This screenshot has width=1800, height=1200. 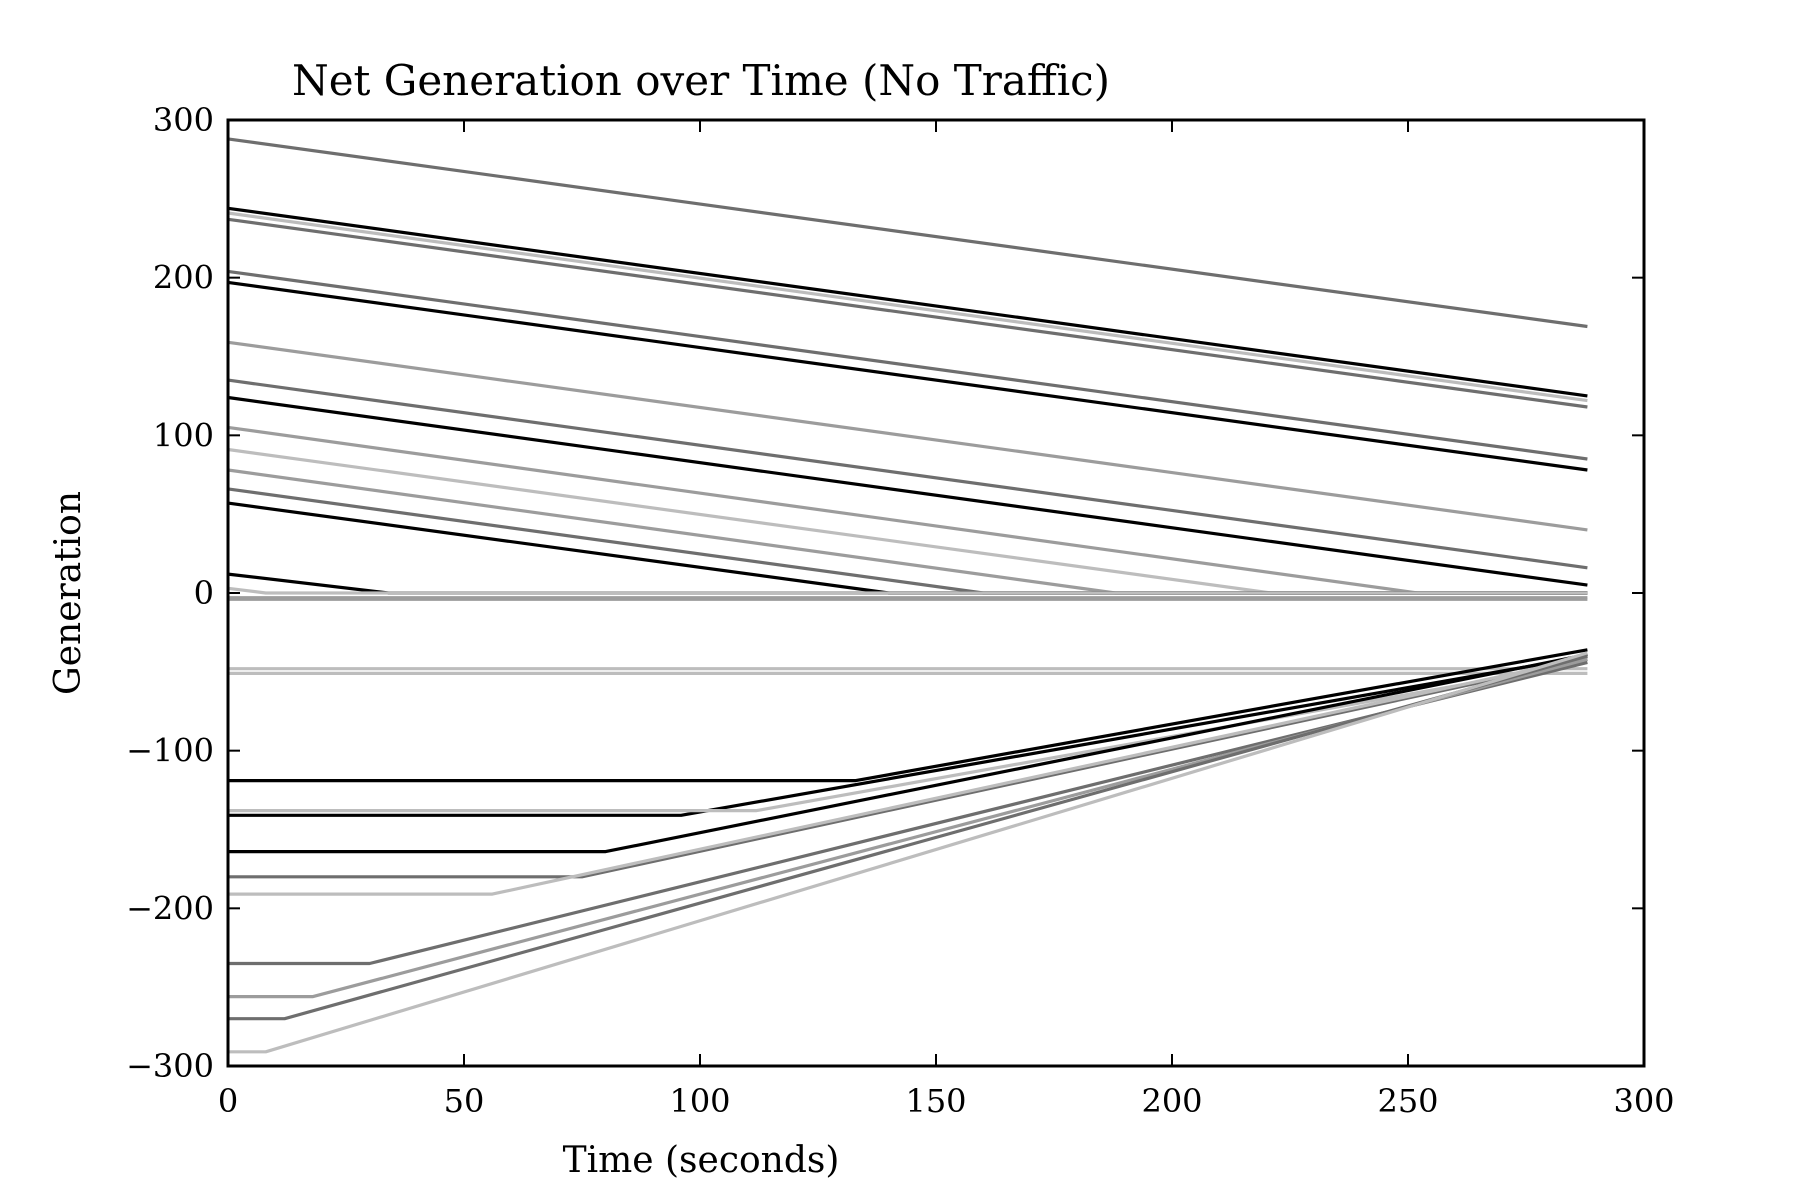 I want to click on x-axis-label: Time (seconds), so click(x=701, y=1160).